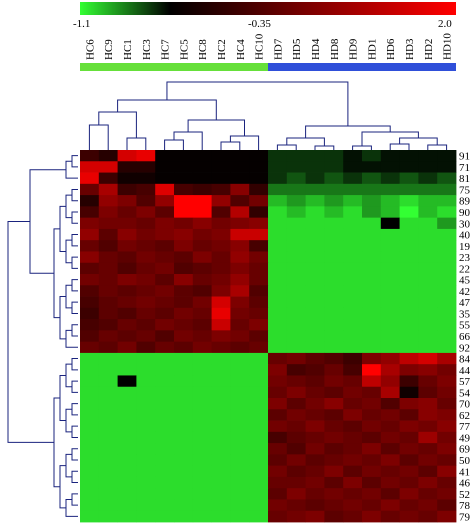 This screenshot has height=523, width=474. I want to click on heatmap-cell-45-HC6, so click(90, 280).